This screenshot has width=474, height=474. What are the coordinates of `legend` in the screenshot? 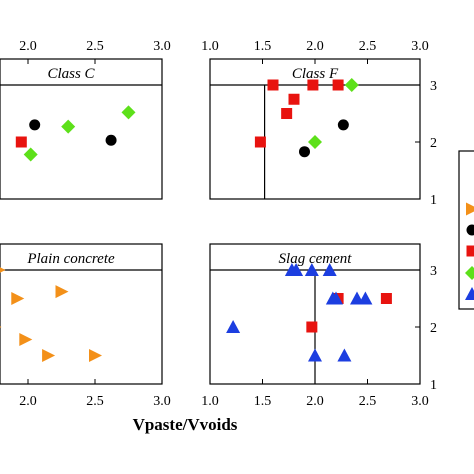 It's located at (466, 230).